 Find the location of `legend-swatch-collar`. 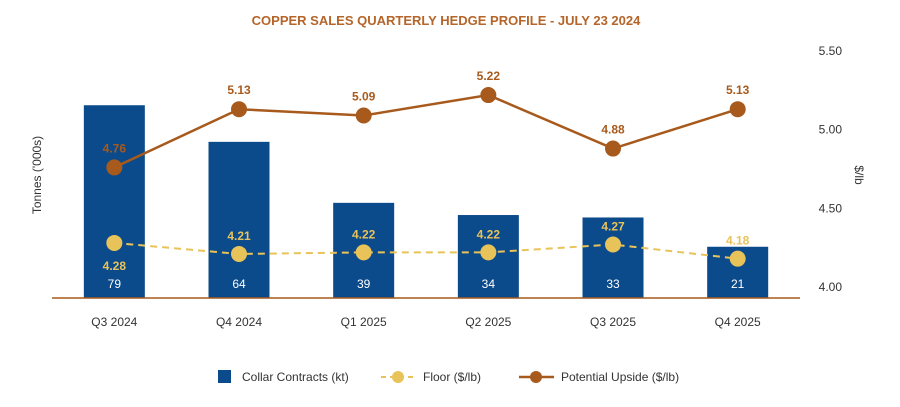

legend-swatch-collar is located at coordinates (224, 376).